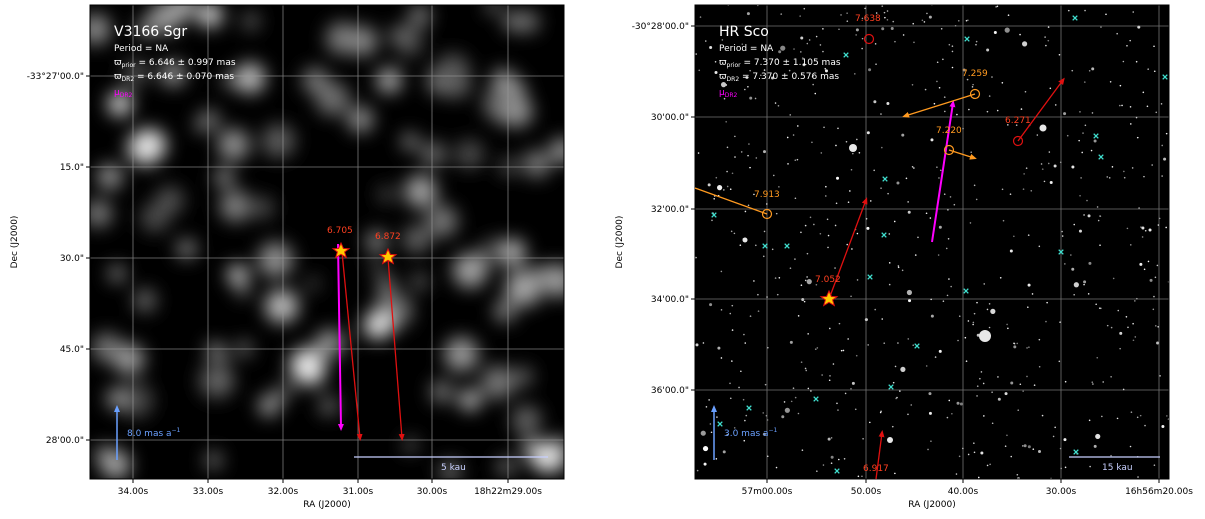 The height and width of the screenshot is (519, 1205). Describe the element at coordinates (123, 93) in the screenshot. I see `proper-motion-label: μDR2` at that location.